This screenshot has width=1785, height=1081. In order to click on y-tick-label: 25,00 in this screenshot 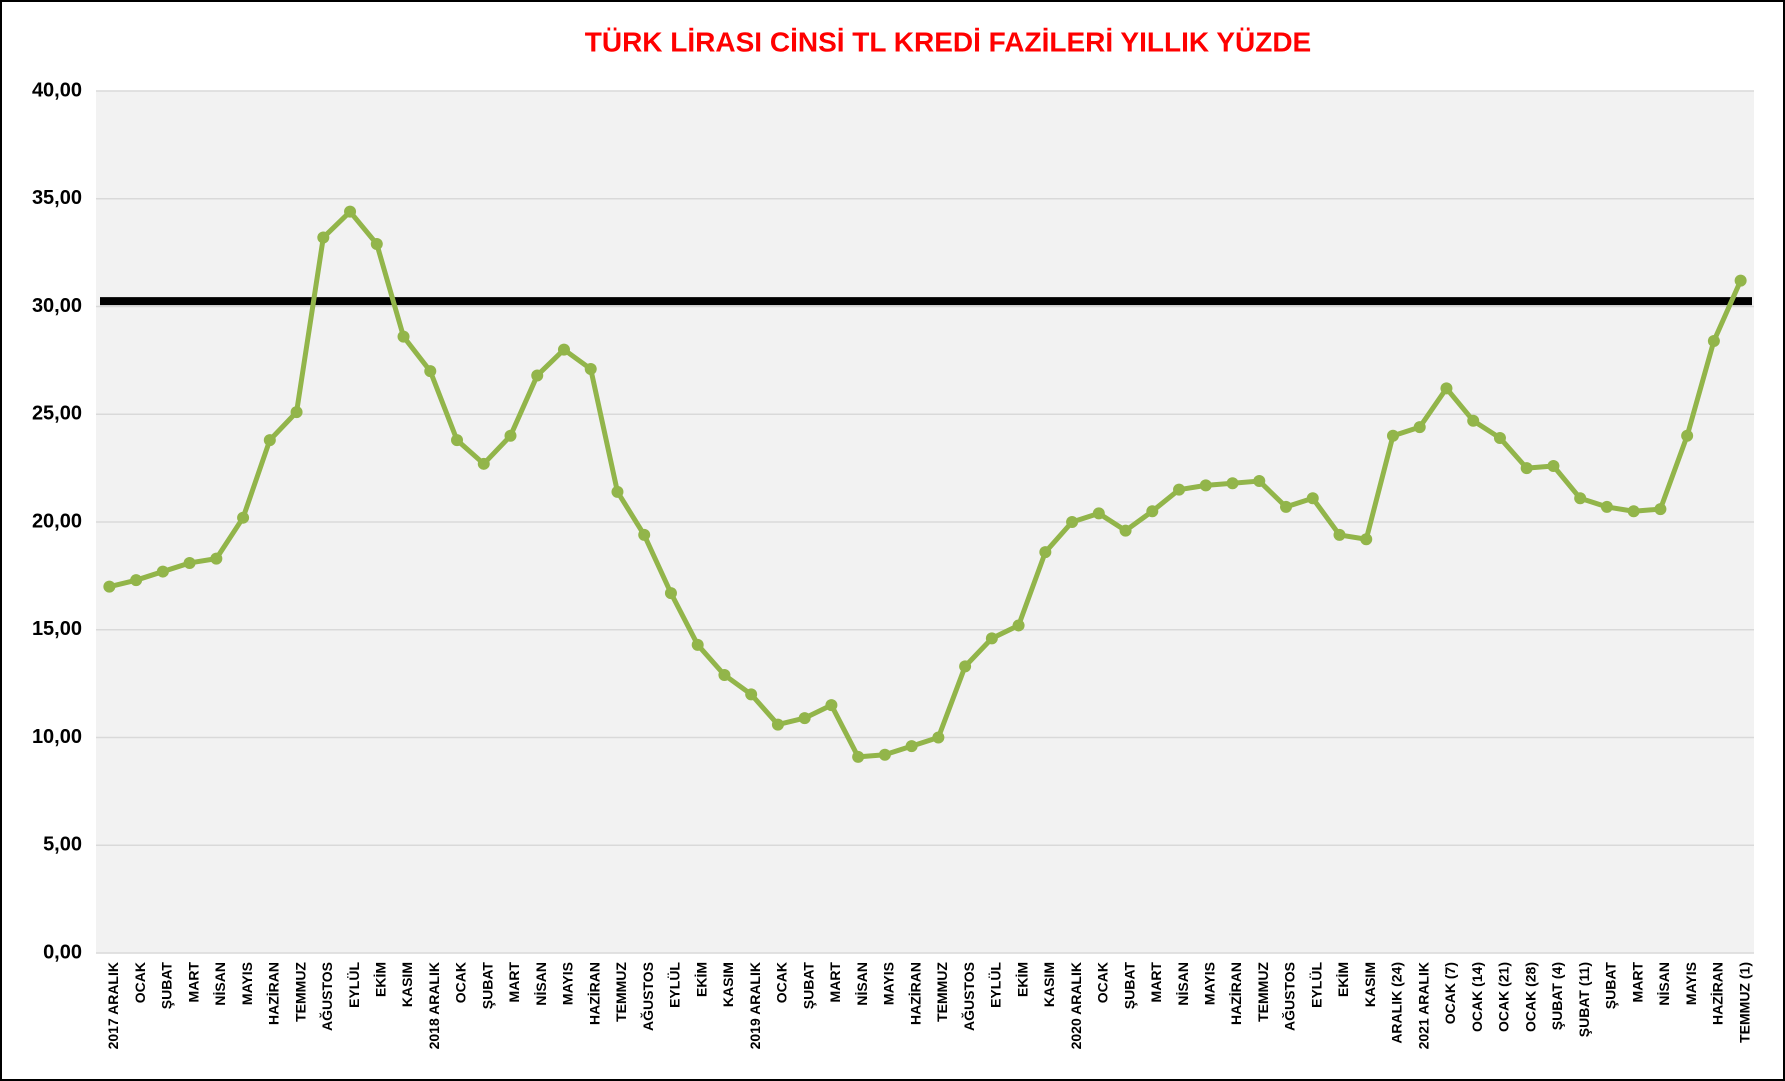, I will do `click(57, 414)`.